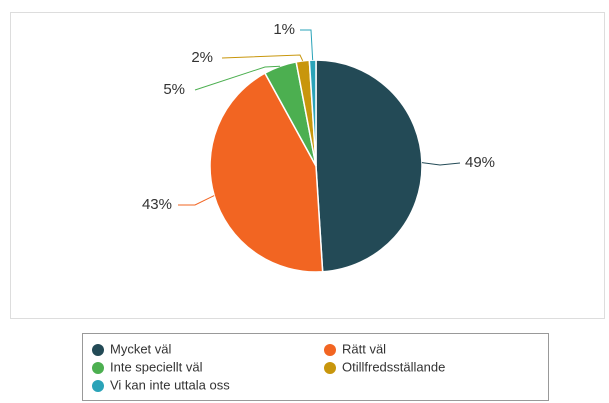 The width and height of the screenshot is (609, 403). What do you see at coordinates (202, 57) in the screenshot?
I see `data-label: 2%` at bounding box center [202, 57].